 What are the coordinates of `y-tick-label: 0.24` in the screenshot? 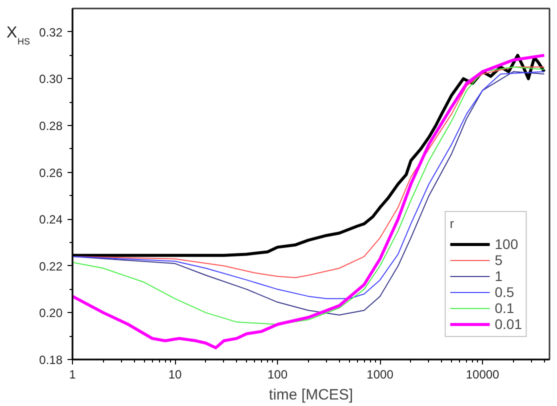 It's located at (51, 219).